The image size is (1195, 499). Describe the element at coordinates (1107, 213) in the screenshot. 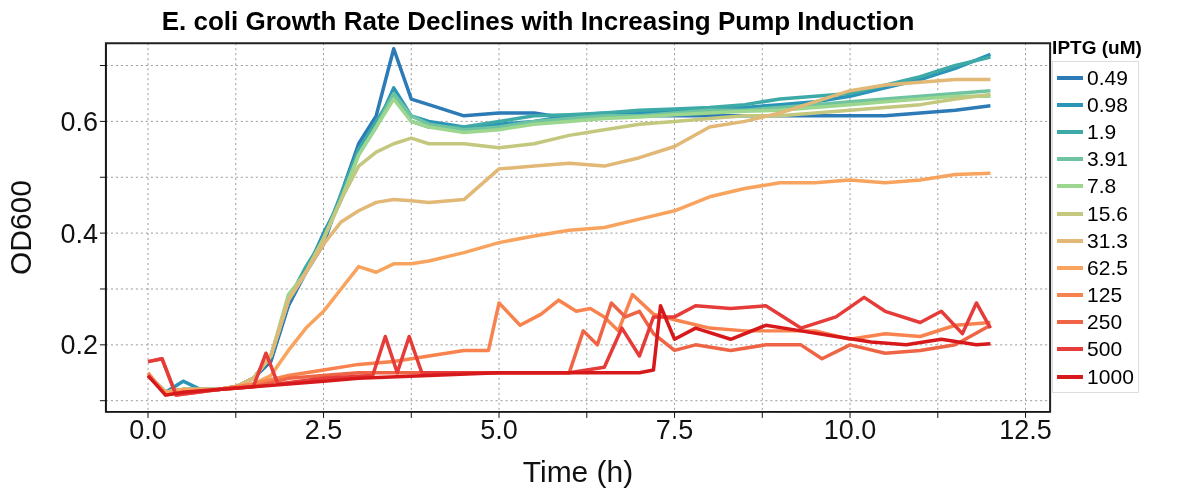

I see `legend-label: 15.6` at that location.